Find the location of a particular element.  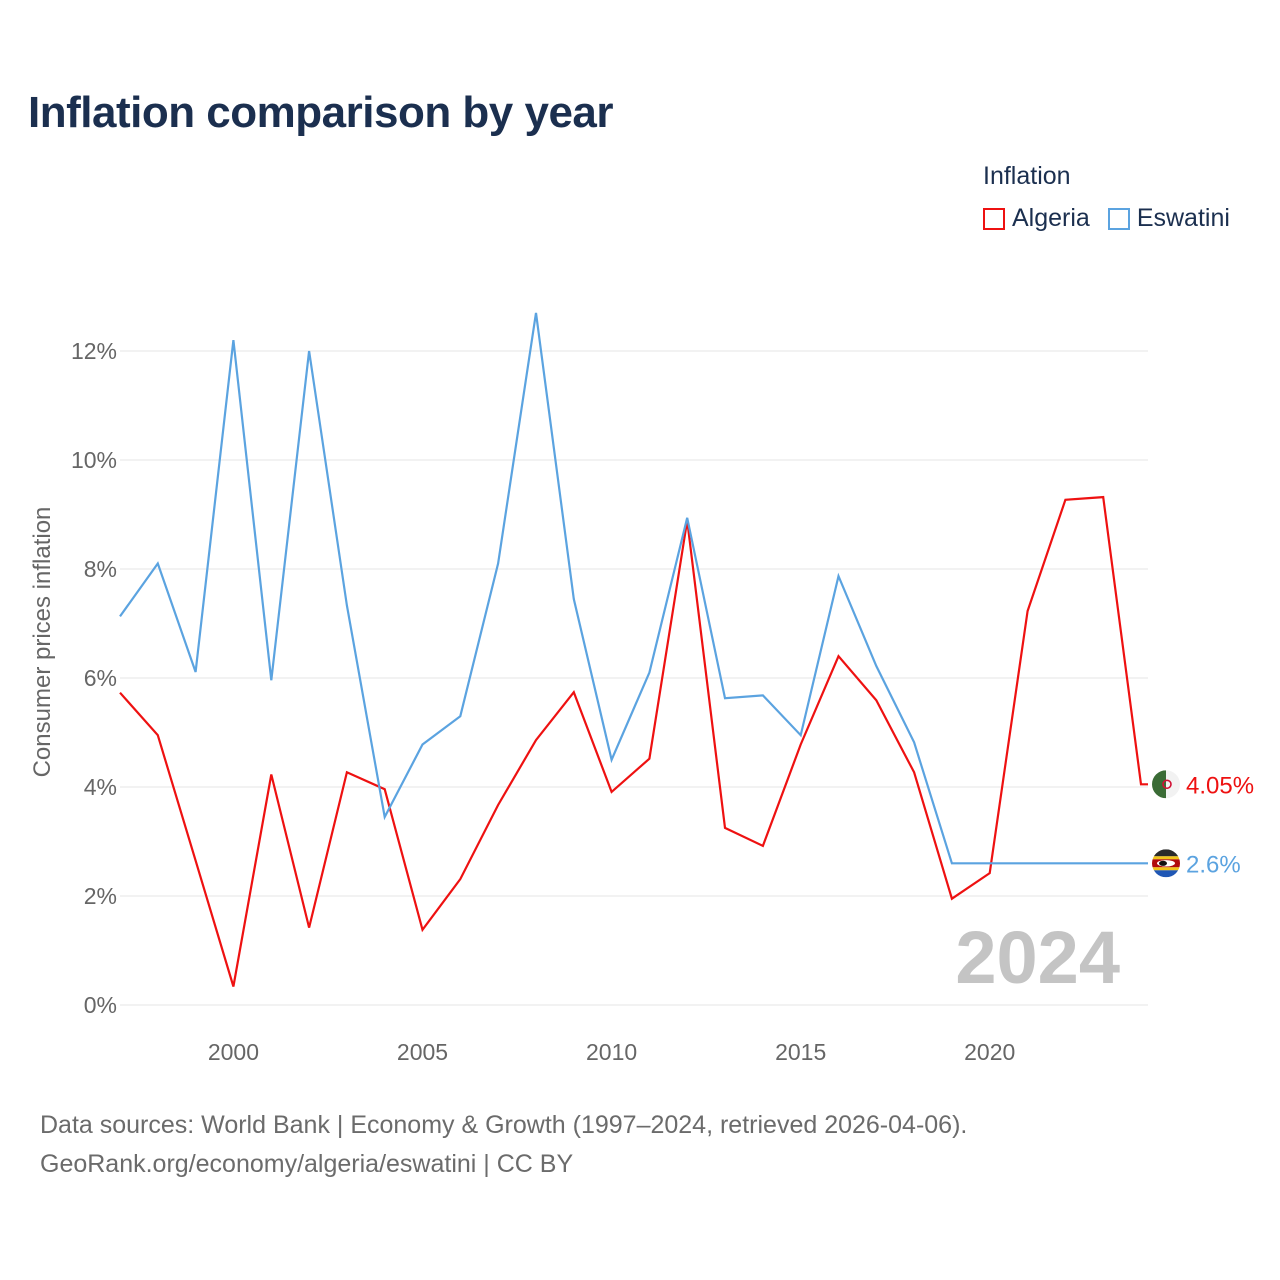

legend-label-algeria: Algeria is located at coordinates (1051, 218).